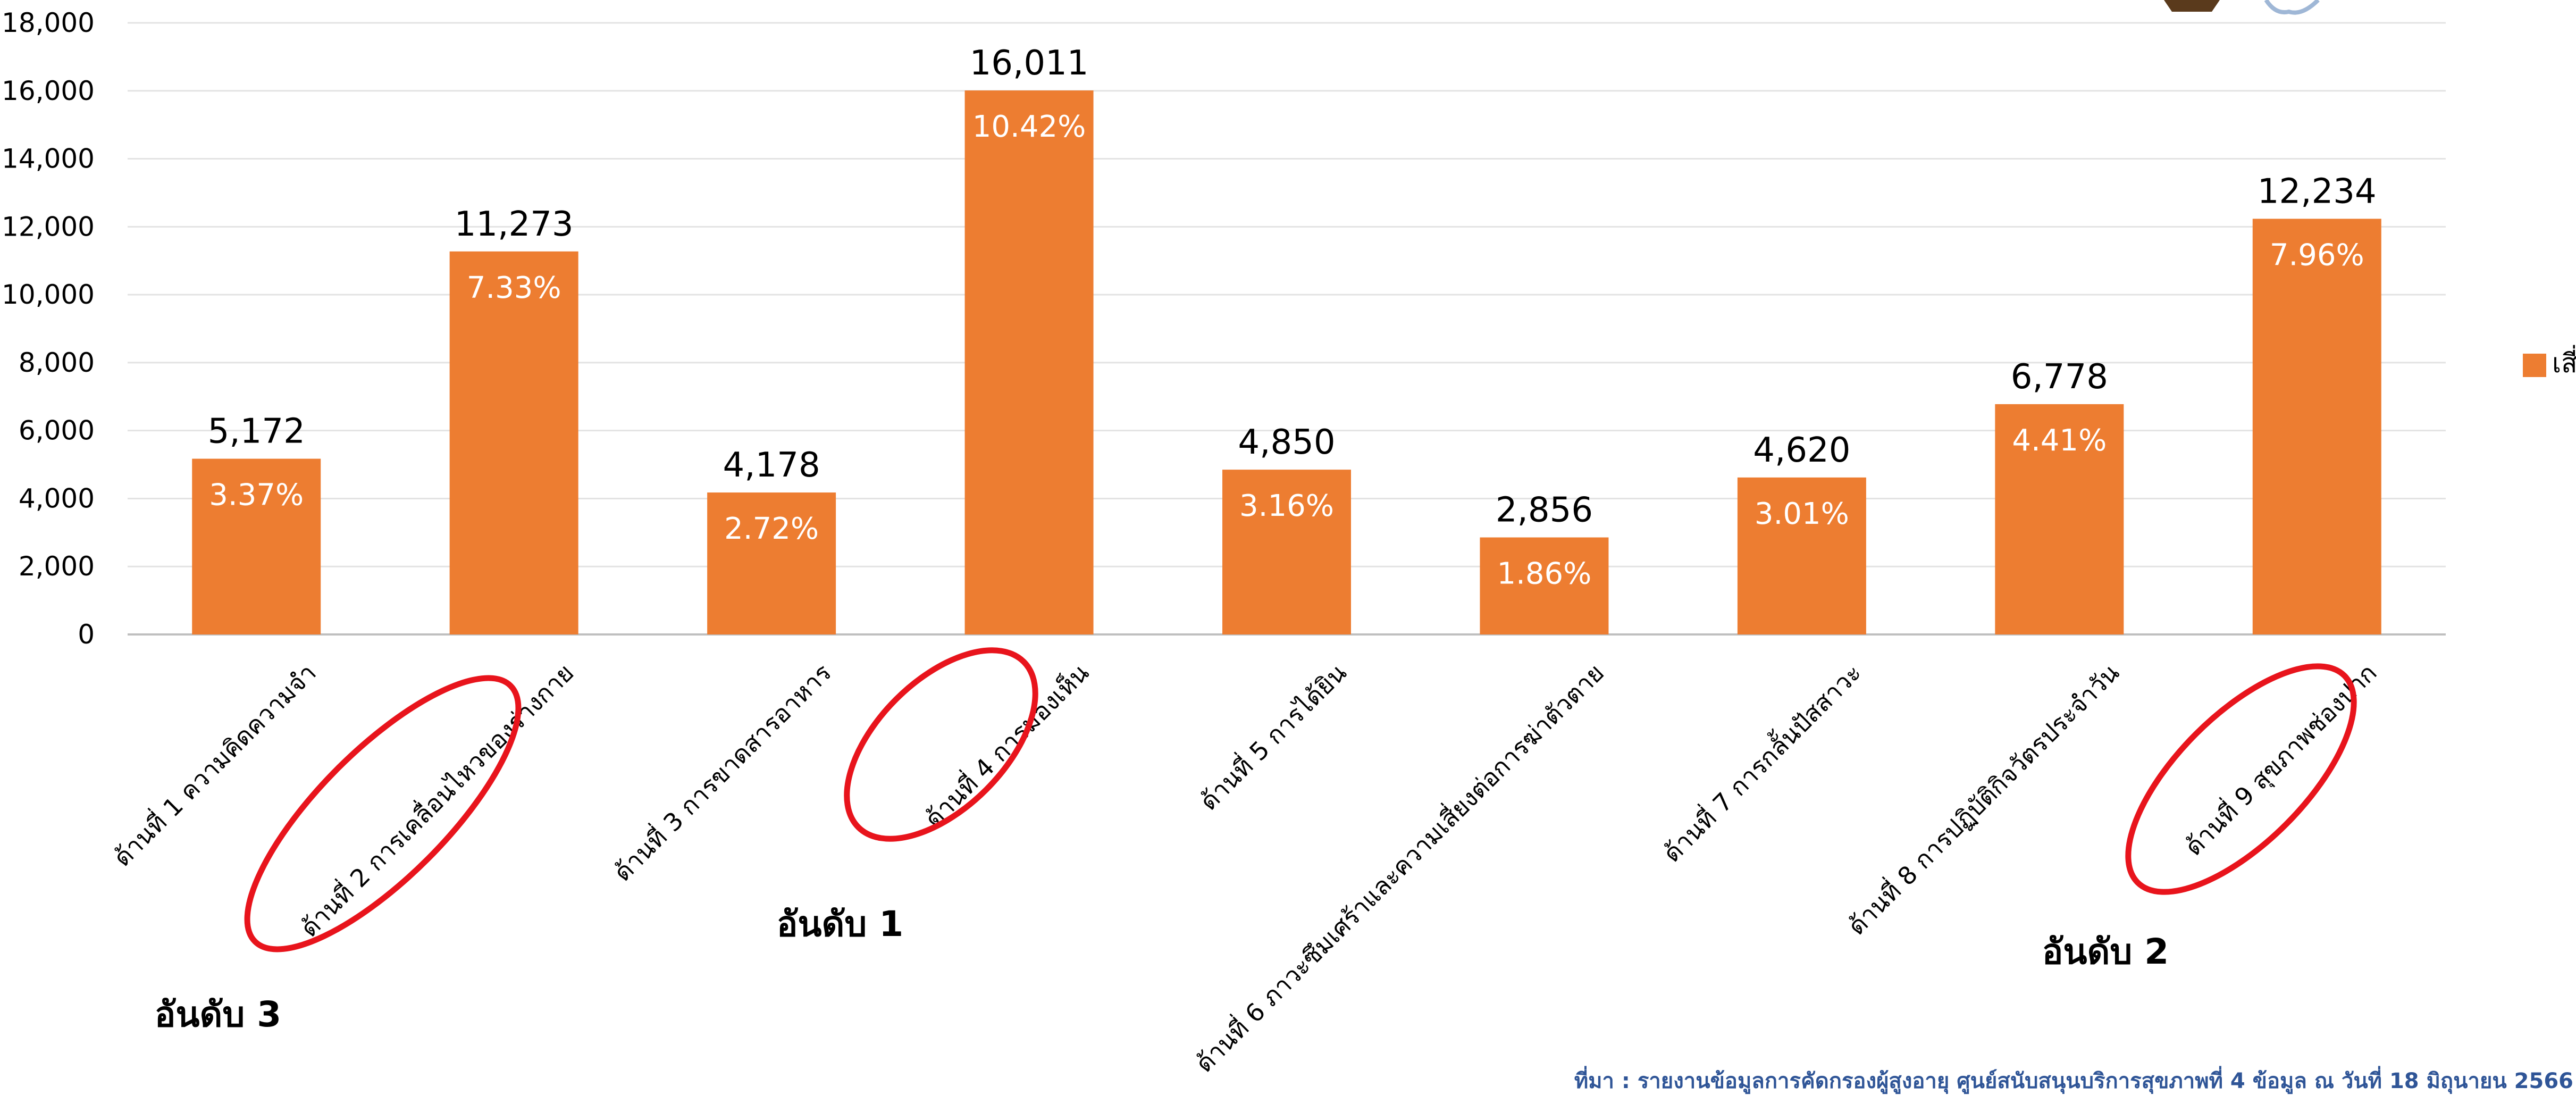 The image size is (2576, 1095). I want to click on bar-value-label: 5,172, so click(256, 432).